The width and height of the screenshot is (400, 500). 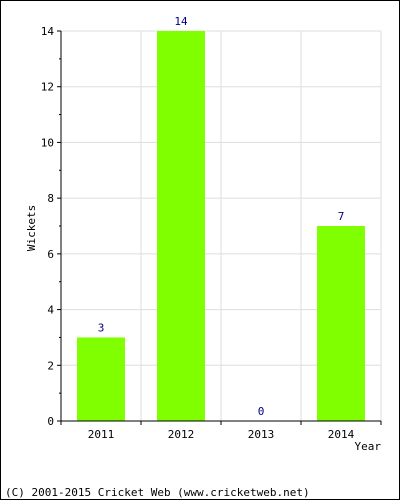 I want to click on x-tick-label: 2012, so click(x=181, y=434).